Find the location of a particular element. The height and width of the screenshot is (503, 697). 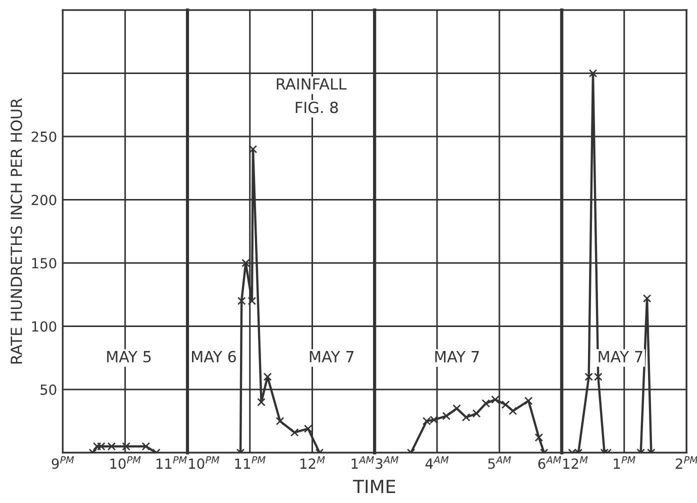

x-tick-label: 1$^{PM}$ is located at coordinates (625, 462).